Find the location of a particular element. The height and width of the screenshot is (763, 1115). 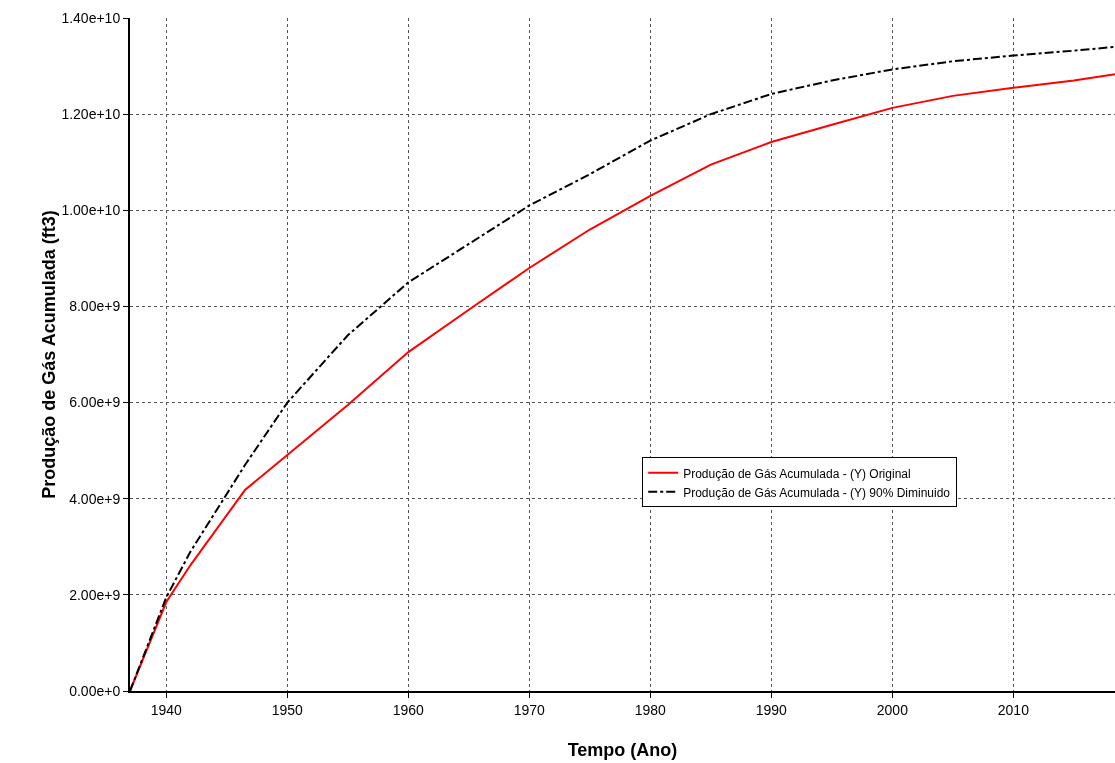

y-tick-label: 1.00e+10 is located at coordinates (91, 210).